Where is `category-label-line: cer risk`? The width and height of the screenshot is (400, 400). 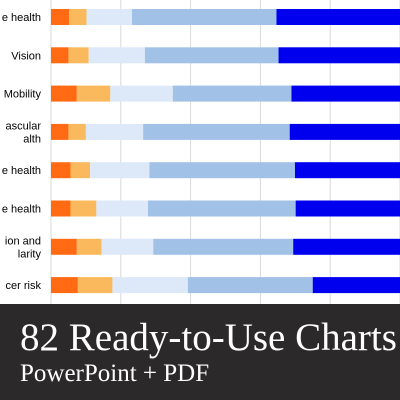 category-label-line: cer risk is located at coordinates (24, 286).